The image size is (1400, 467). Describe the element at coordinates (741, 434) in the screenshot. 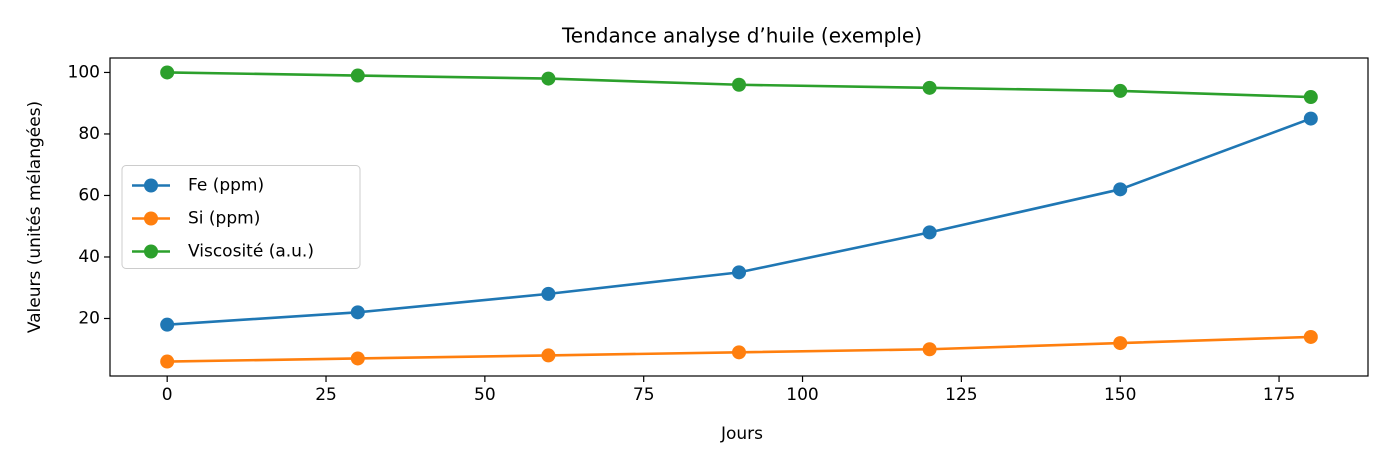

I see `x-axis-label: Jours` at that location.